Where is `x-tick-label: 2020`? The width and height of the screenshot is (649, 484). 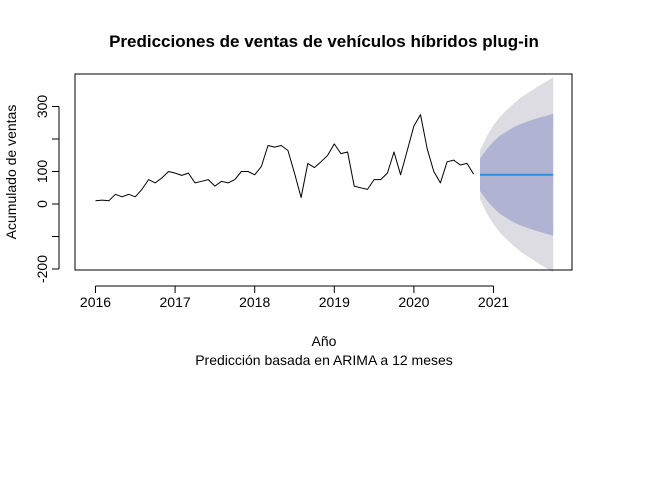
x-tick-label: 2020 is located at coordinates (413, 302).